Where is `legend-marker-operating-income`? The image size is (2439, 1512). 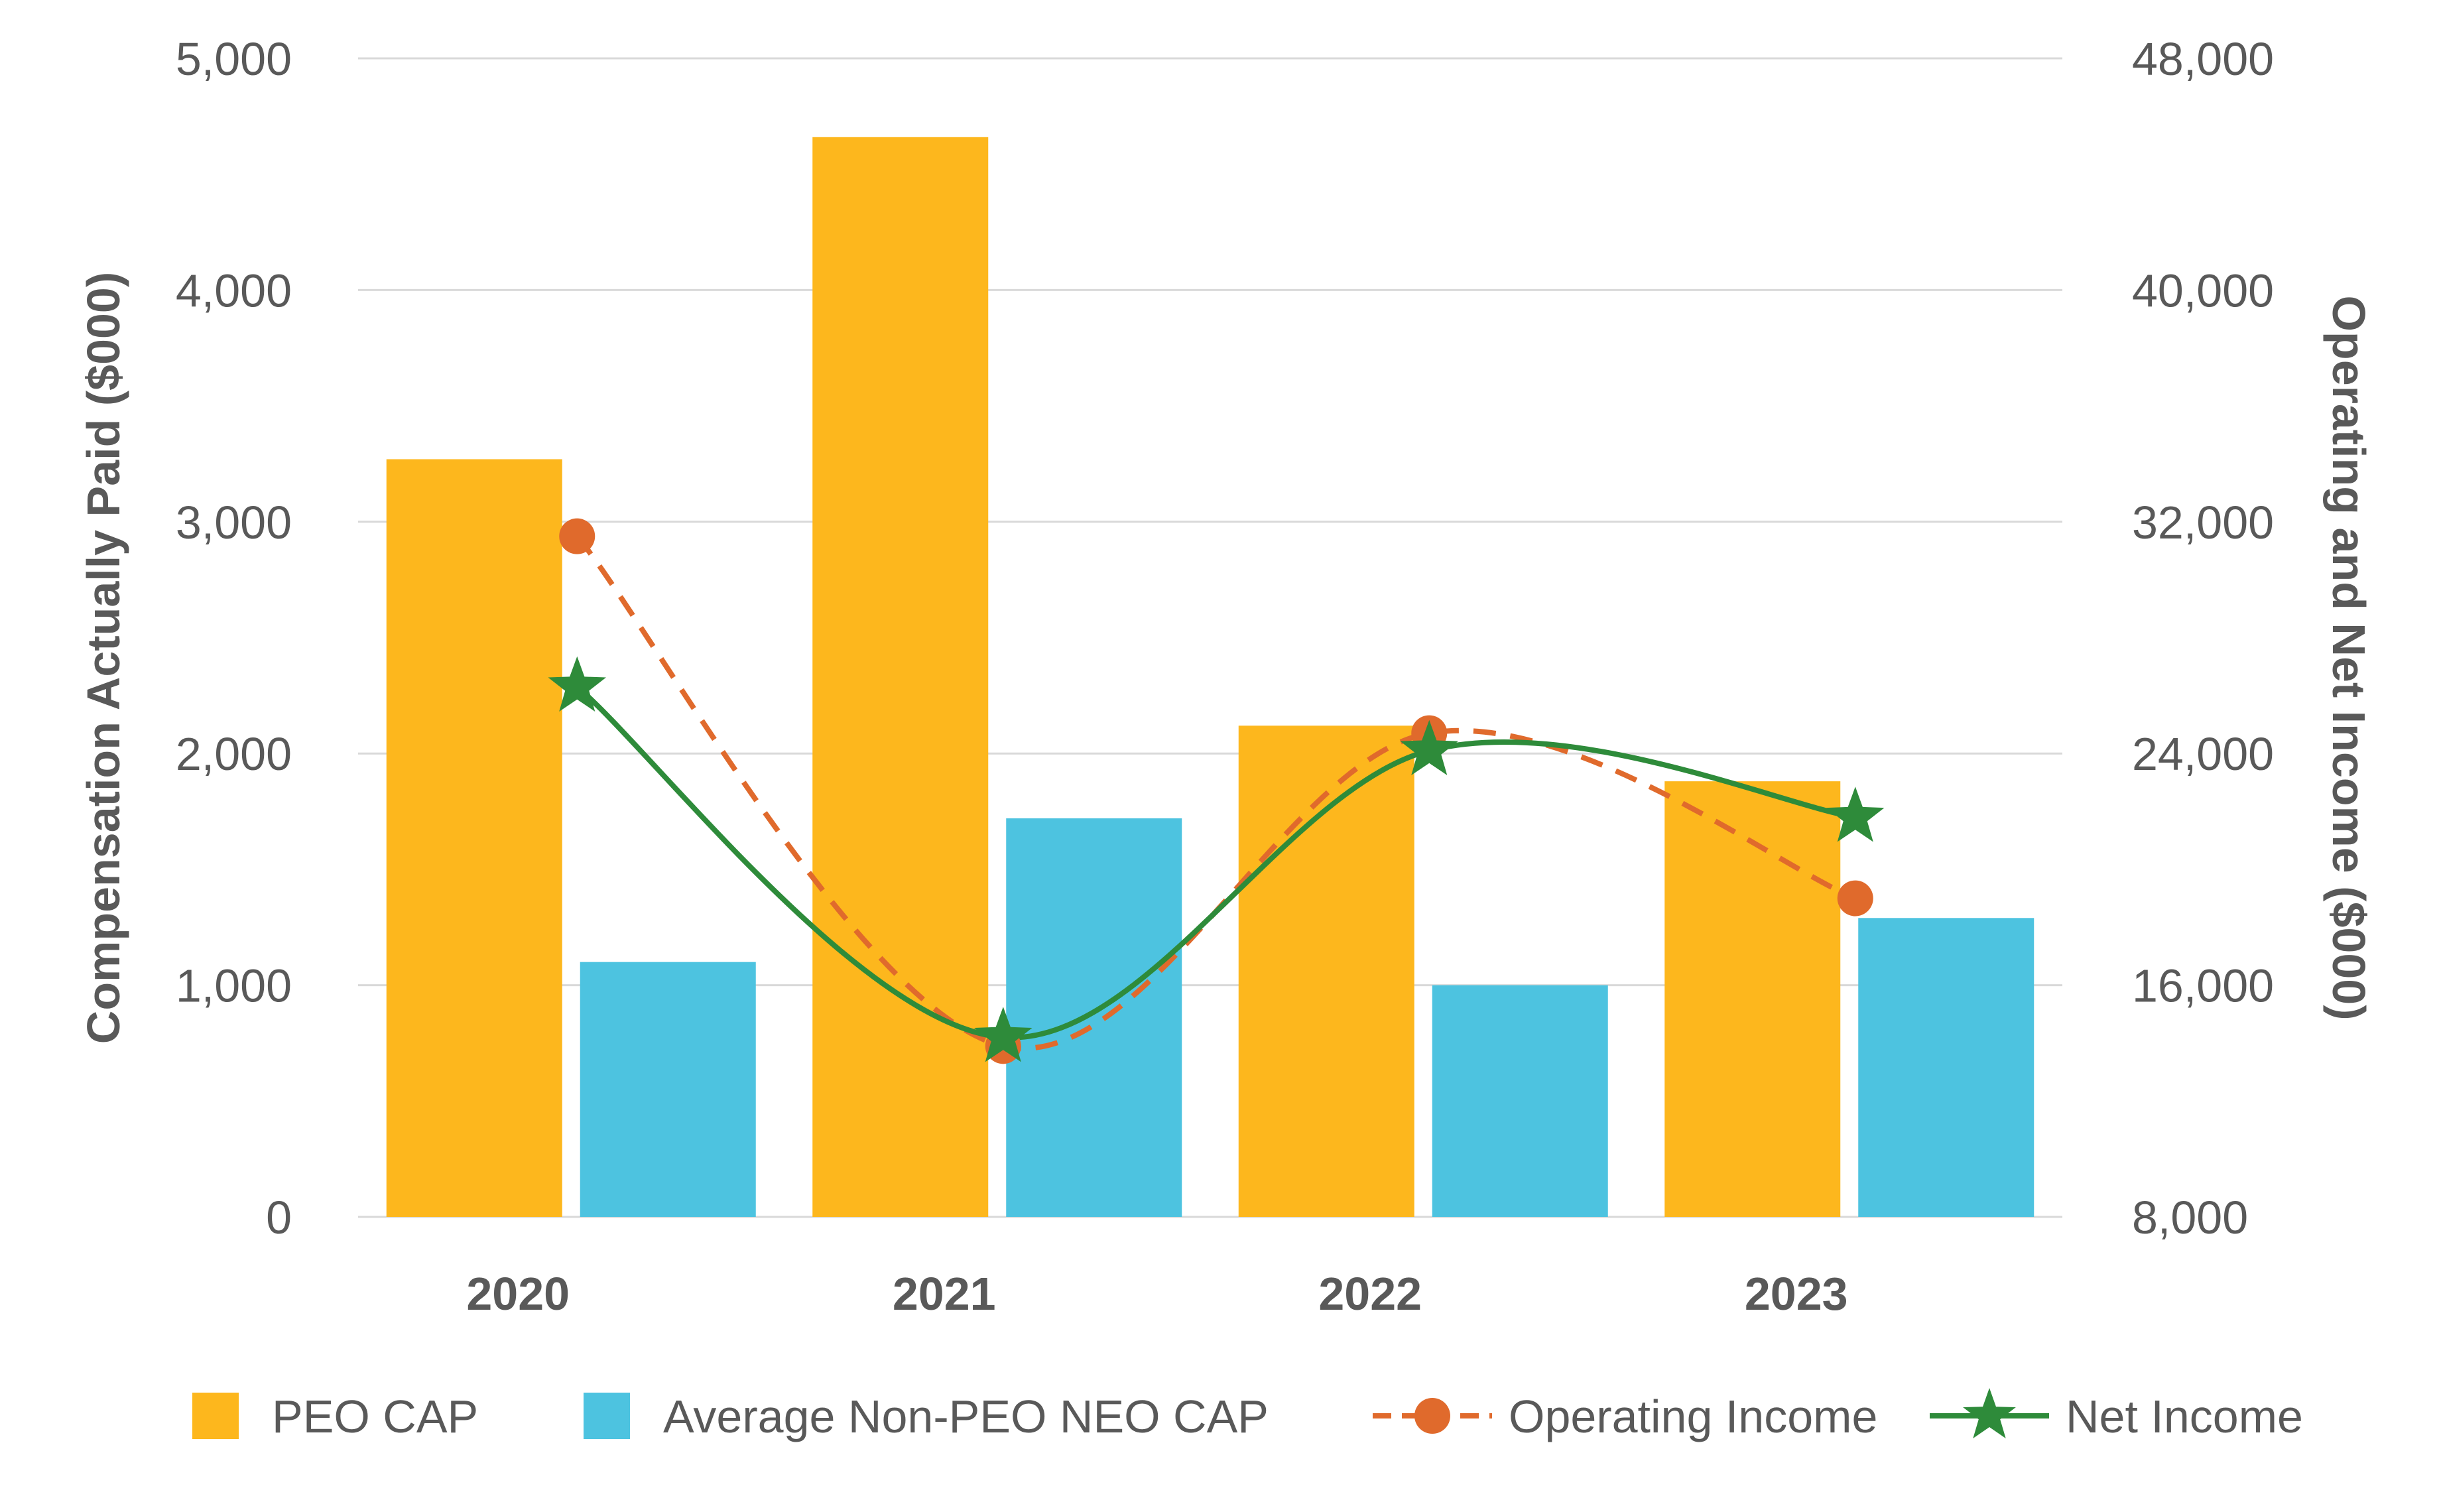
legend-marker-operating-income is located at coordinates (1432, 1416).